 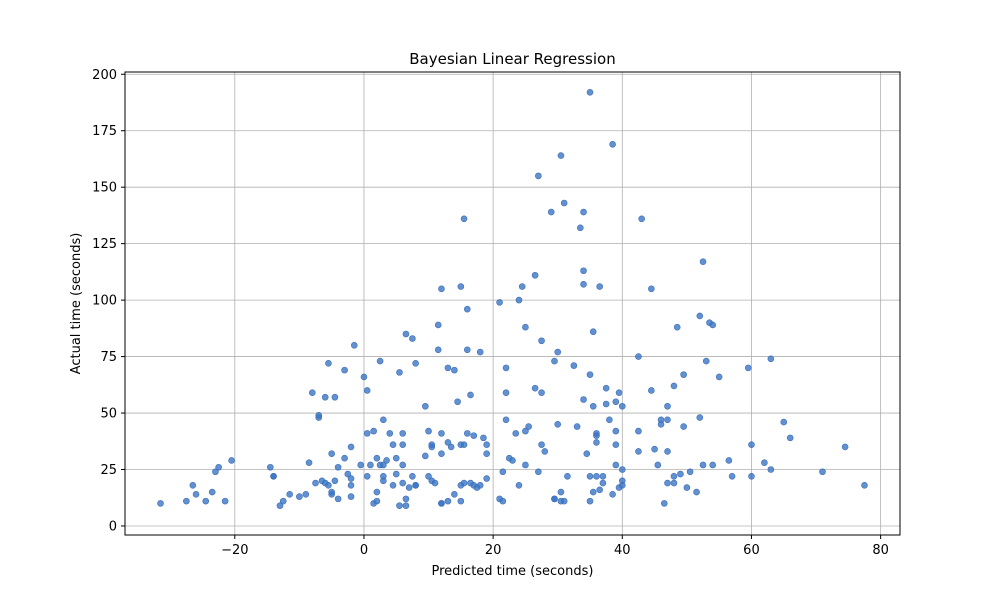 What do you see at coordinates (104, 131) in the screenshot?
I see `y-tick-label: 175` at bounding box center [104, 131].